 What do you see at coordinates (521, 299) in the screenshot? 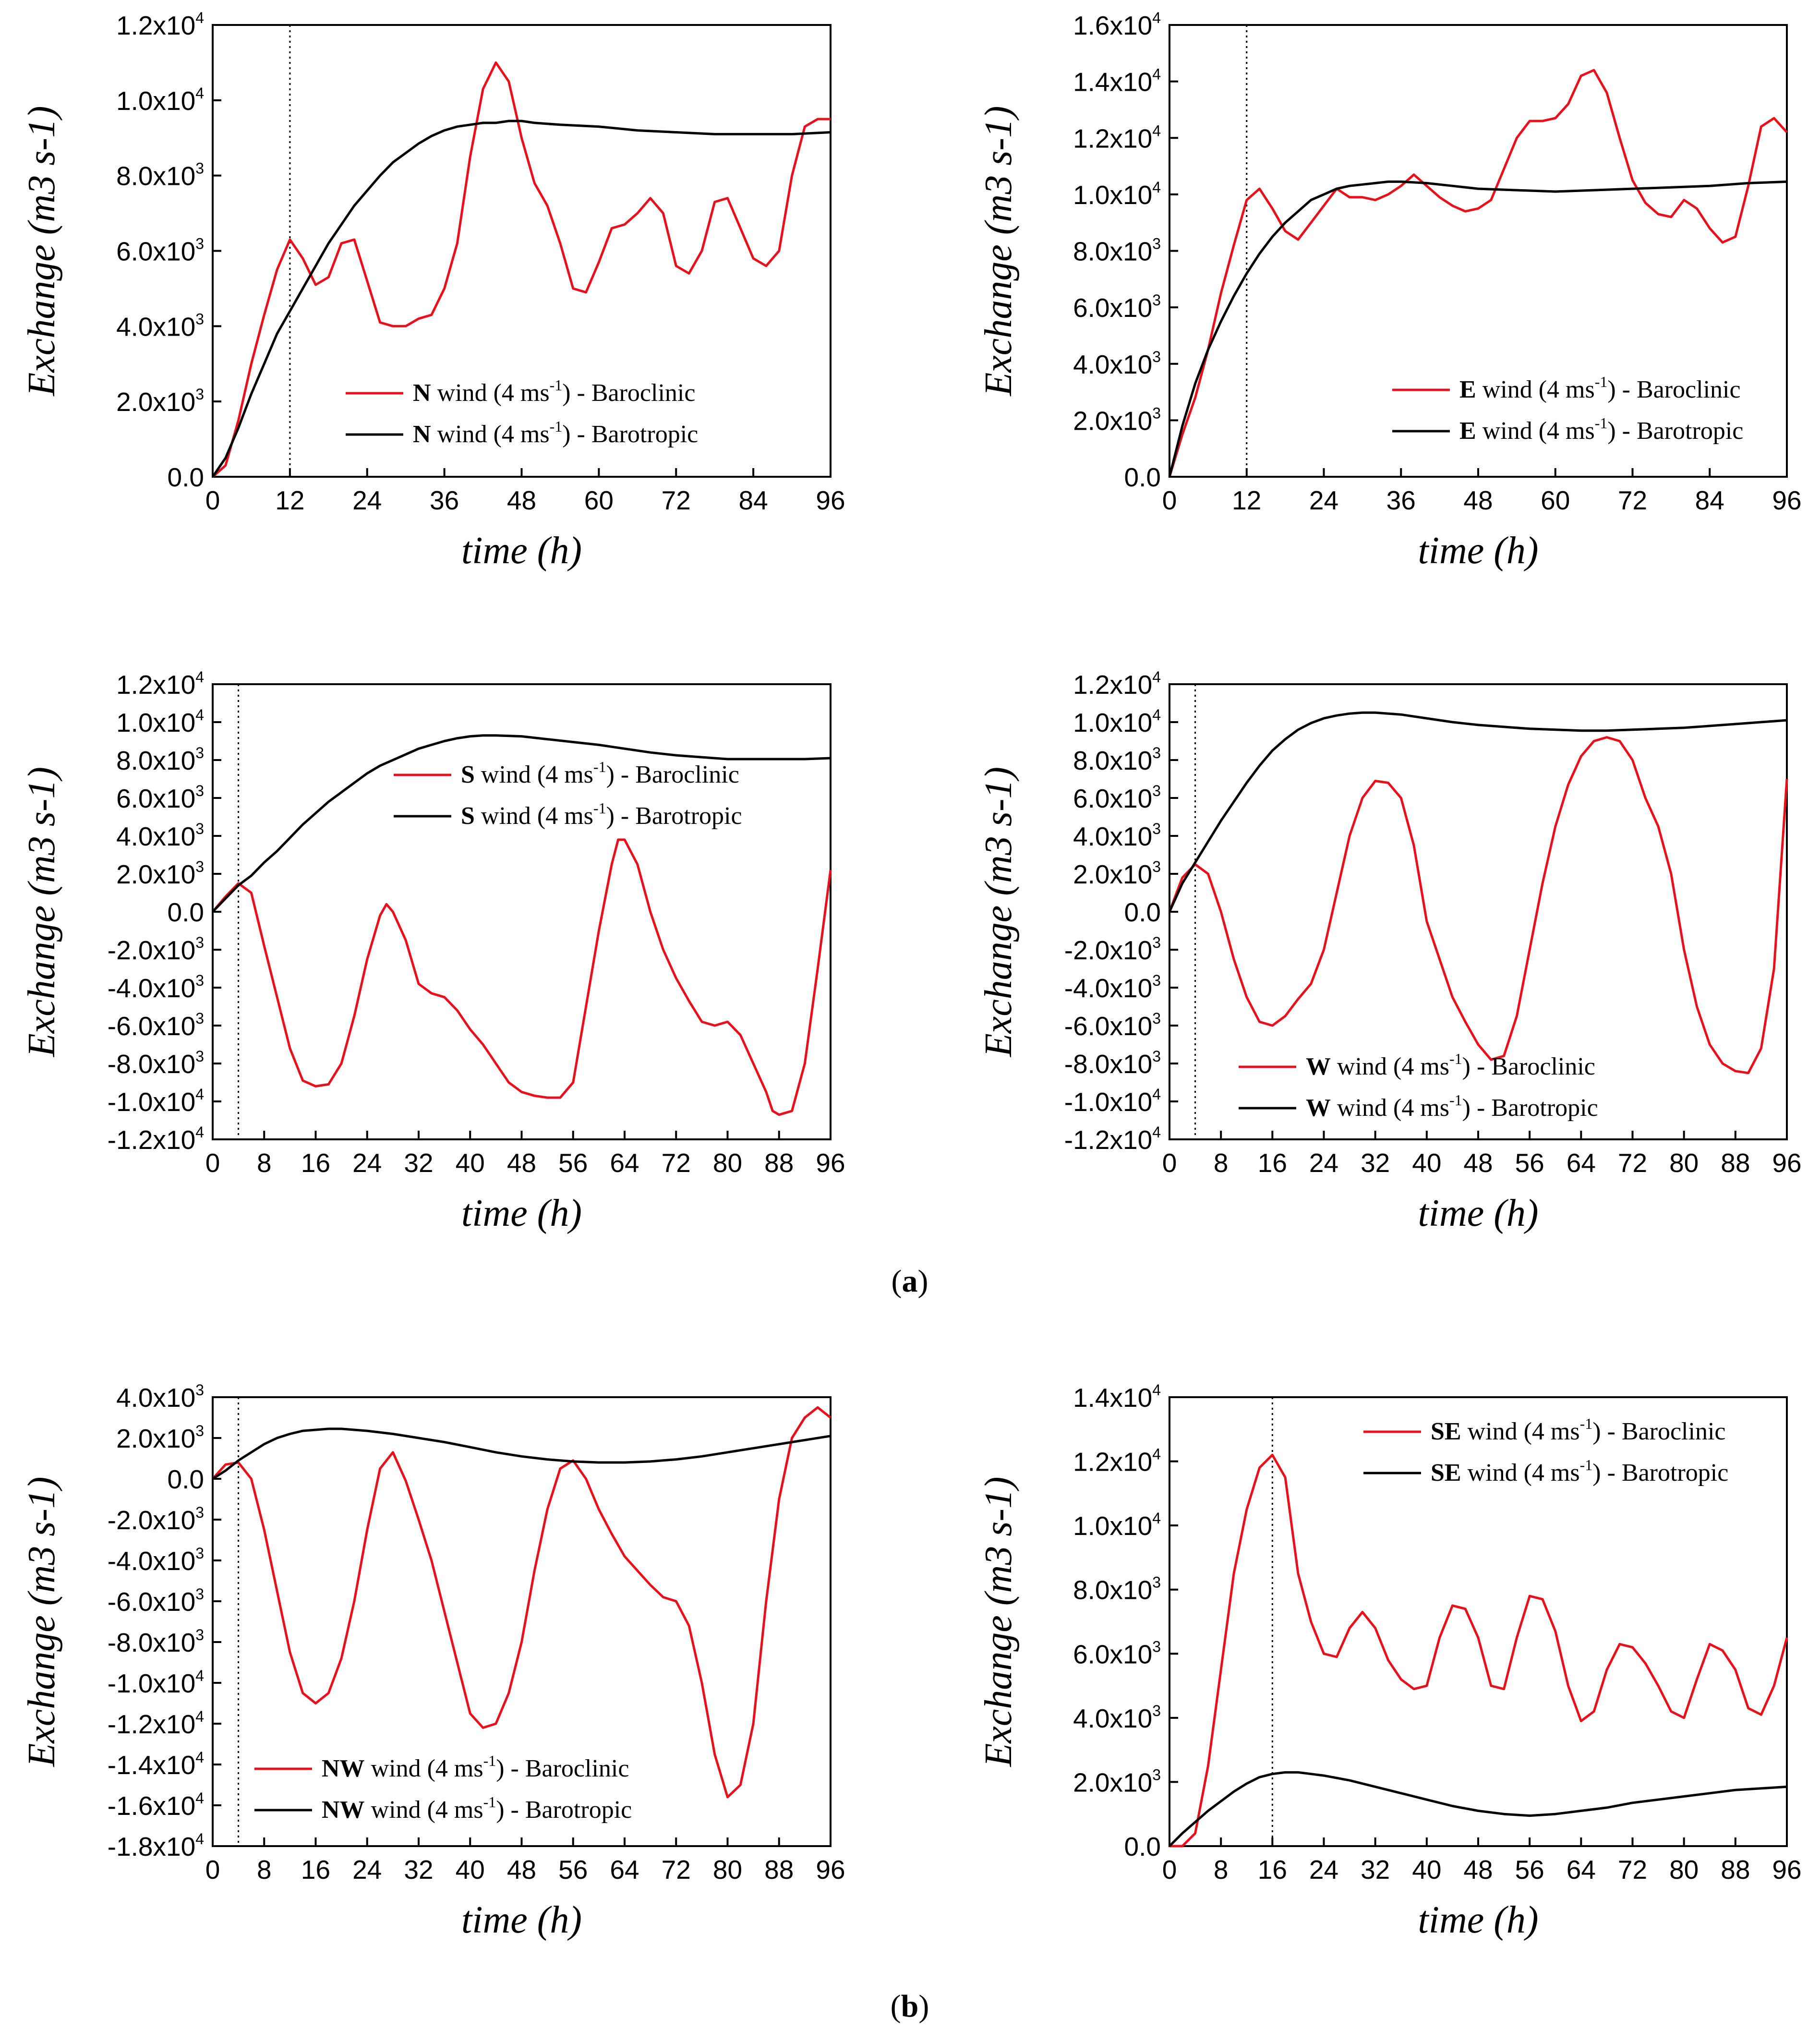
I see `series-line-barotropic` at bounding box center [521, 299].